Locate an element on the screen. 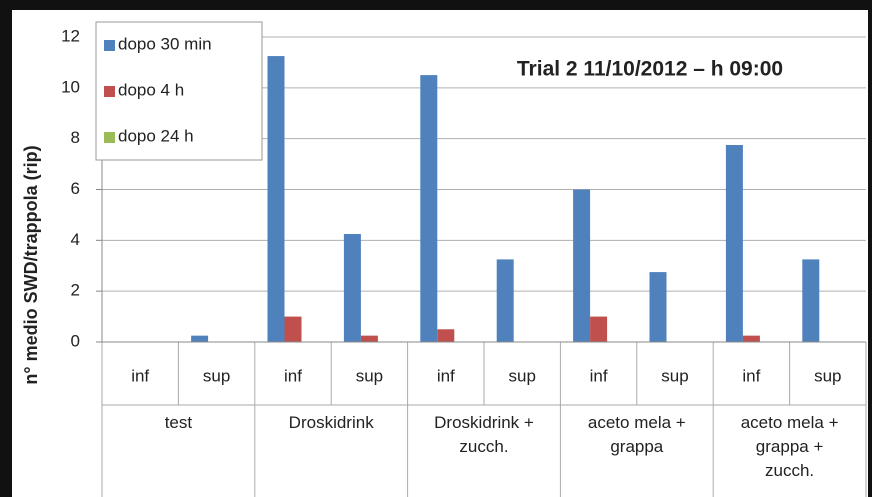  chart-title: Trial 2 11/10/2012 – h 09:00 is located at coordinates (650, 69).